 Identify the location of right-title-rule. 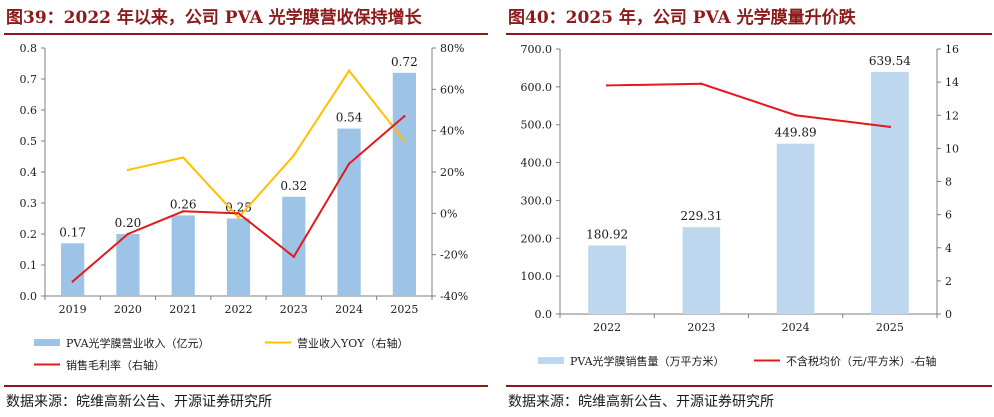
(749, 34).